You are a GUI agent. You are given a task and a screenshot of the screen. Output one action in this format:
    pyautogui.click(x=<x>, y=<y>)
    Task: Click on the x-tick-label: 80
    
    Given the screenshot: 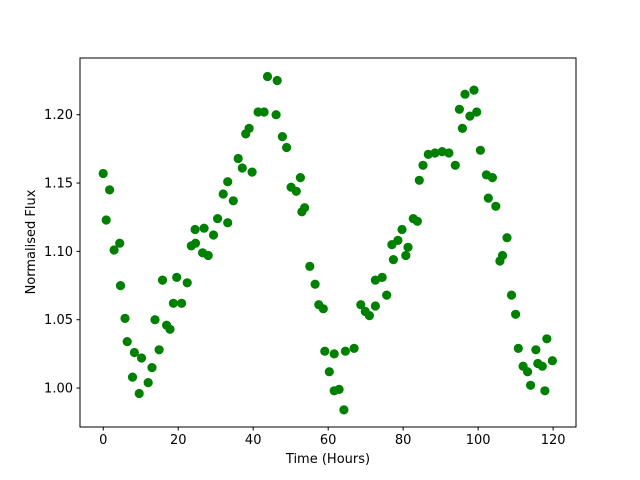 What is the action you would take?
    pyautogui.click(x=403, y=440)
    